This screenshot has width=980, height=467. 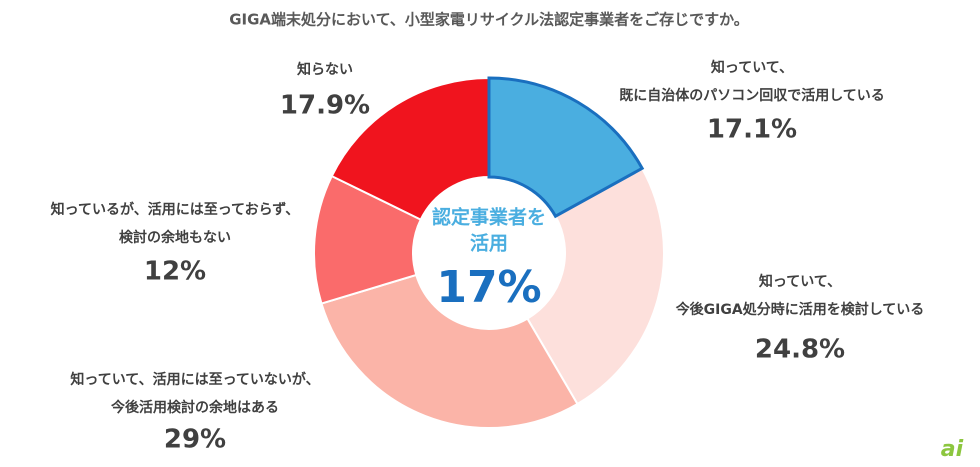 What do you see at coordinates (175, 209) in the screenshot?
I see `slice-label: 知っているが、活用には至っておらず、` at bounding box center [175, 209].